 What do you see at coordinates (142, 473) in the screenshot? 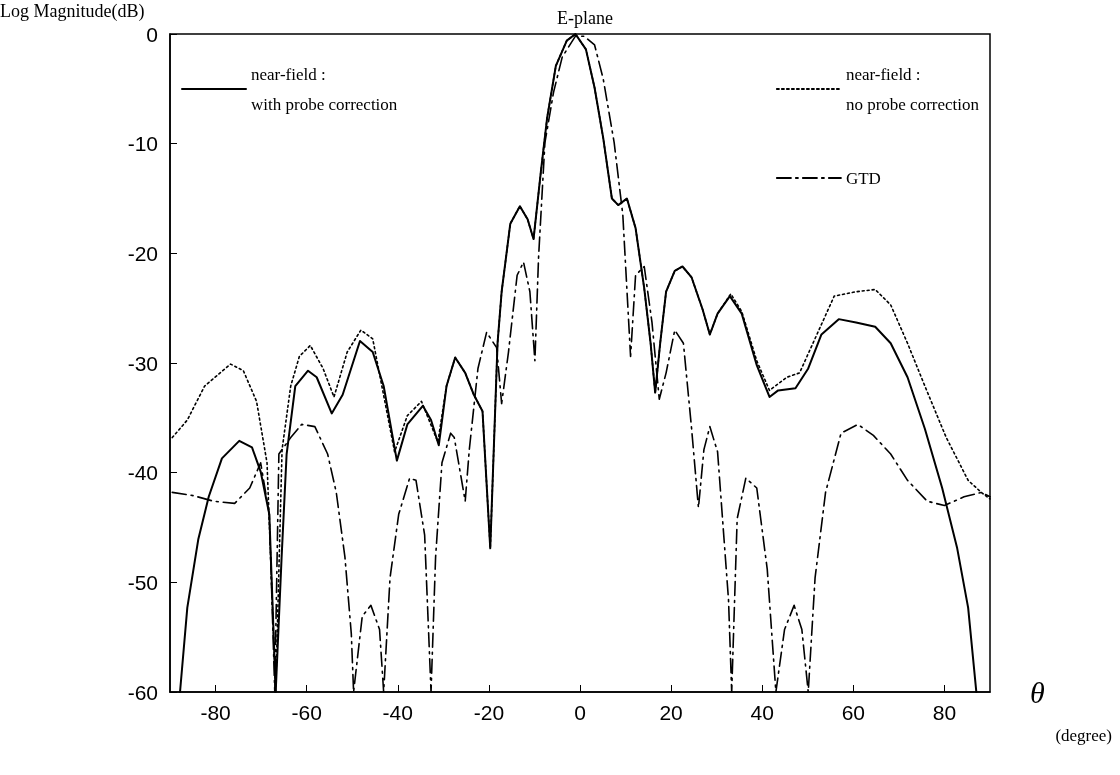
I see `y-tick-label: -40` at bounding box center [142, 473].